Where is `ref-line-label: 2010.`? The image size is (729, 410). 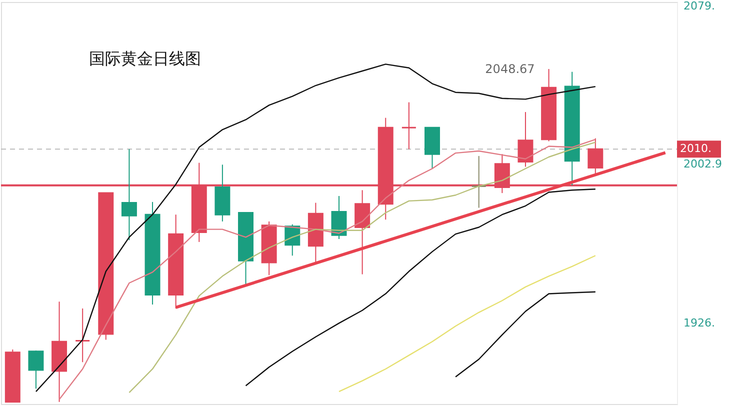
ref-line-label: 2010. is located at coordinates (696, 149).